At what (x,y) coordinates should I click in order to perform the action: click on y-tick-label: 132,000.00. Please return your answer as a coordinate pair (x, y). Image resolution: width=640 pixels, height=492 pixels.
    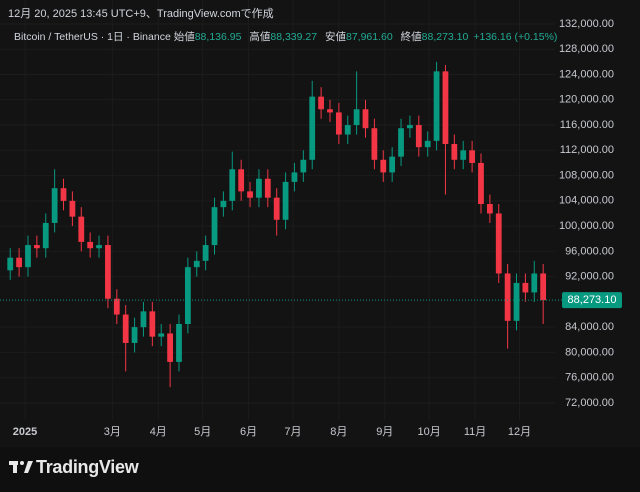
    Looking at the image, I should click on (586, 24).